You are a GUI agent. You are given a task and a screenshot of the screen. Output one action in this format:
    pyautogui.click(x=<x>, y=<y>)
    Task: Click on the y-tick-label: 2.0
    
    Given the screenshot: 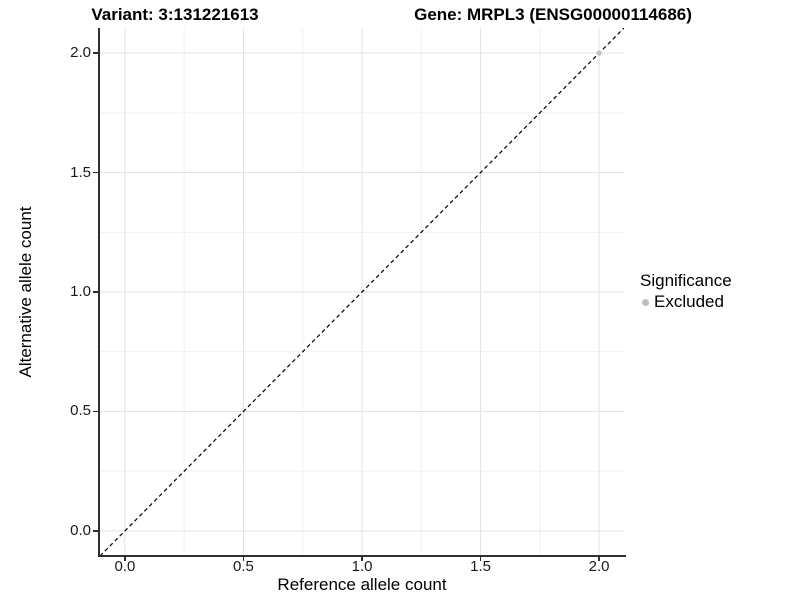 What is the action you would take?
    pyautogui.click(x=80, y=53)
    